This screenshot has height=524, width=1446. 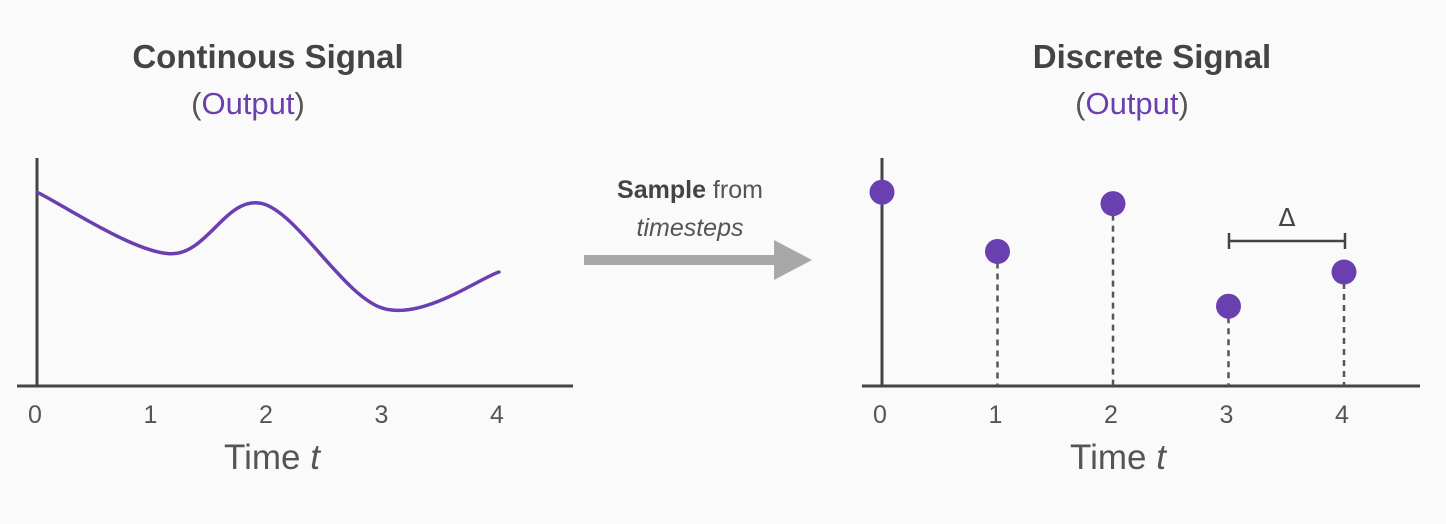 I want to click on continuous-signal-subtitle: (Output), so click(x=248, y=103).